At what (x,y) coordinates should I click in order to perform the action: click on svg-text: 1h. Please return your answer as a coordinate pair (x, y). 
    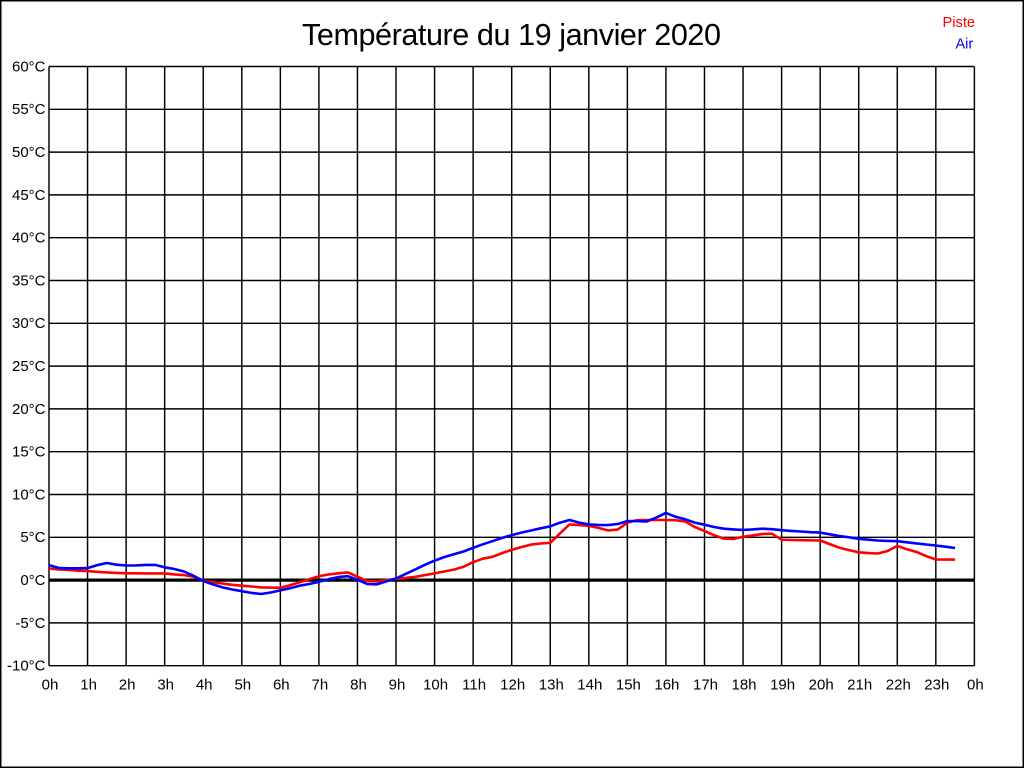
    Looking at the image, I should click on (88, 685).